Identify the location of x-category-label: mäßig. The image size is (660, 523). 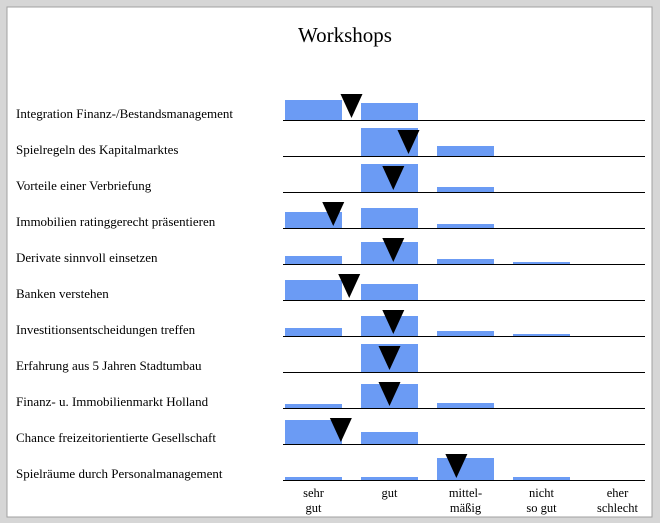
(466, 508).